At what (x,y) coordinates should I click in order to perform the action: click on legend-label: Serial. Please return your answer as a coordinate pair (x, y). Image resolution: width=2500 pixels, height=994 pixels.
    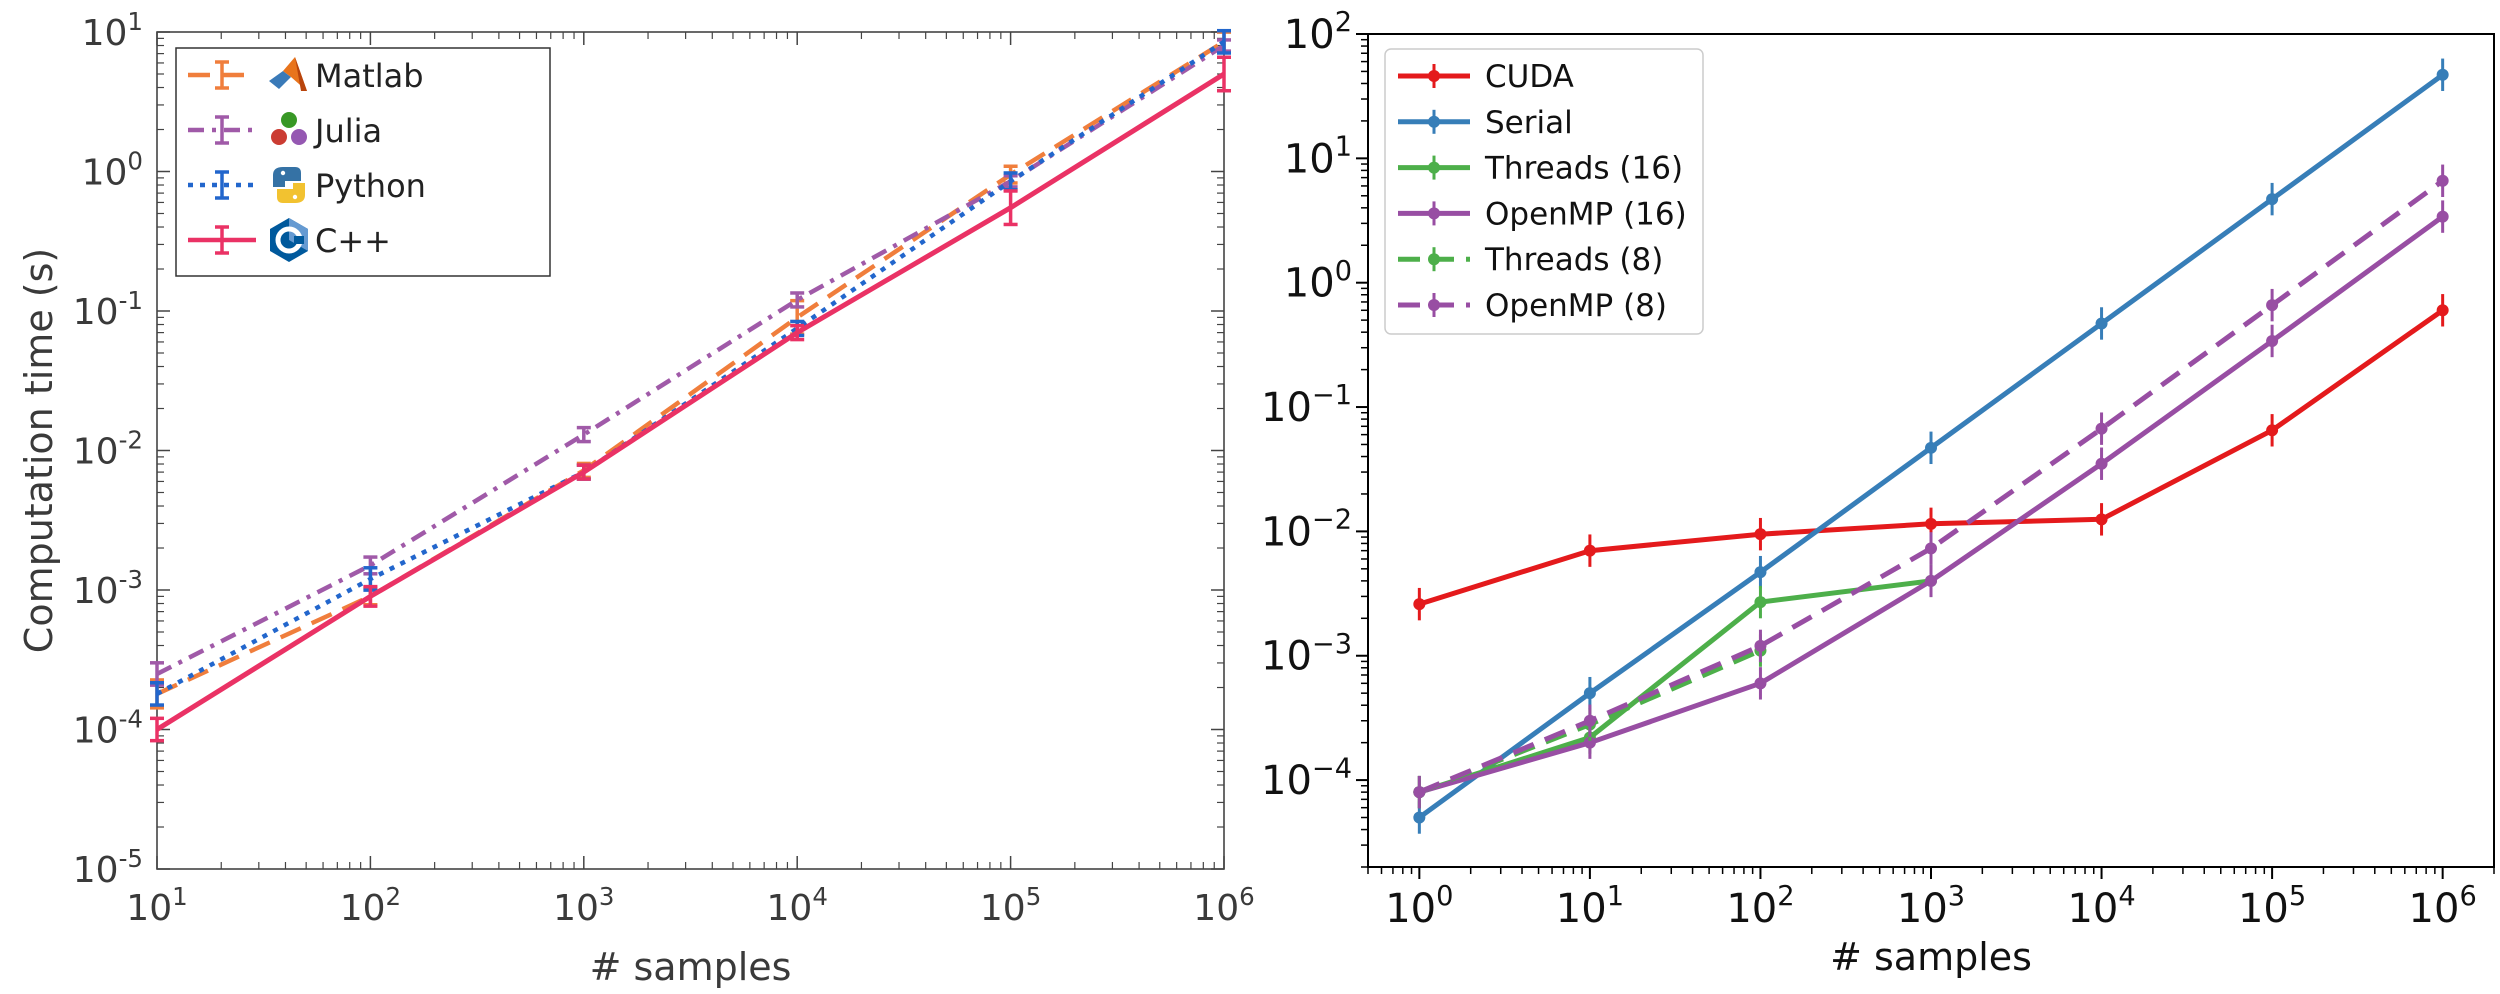
    Looking at the image, I should click on (1529, 123).